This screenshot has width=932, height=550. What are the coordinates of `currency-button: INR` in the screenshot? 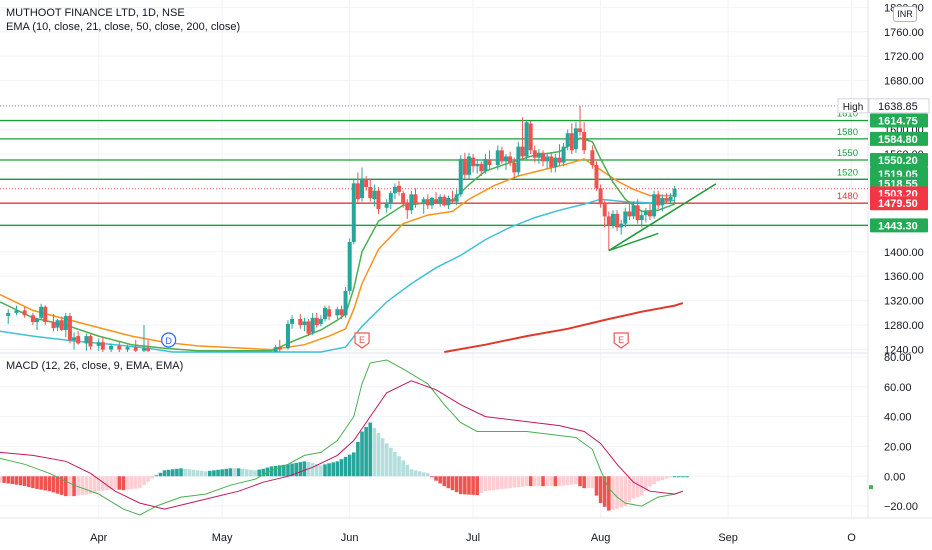 It's located at (905, 14).